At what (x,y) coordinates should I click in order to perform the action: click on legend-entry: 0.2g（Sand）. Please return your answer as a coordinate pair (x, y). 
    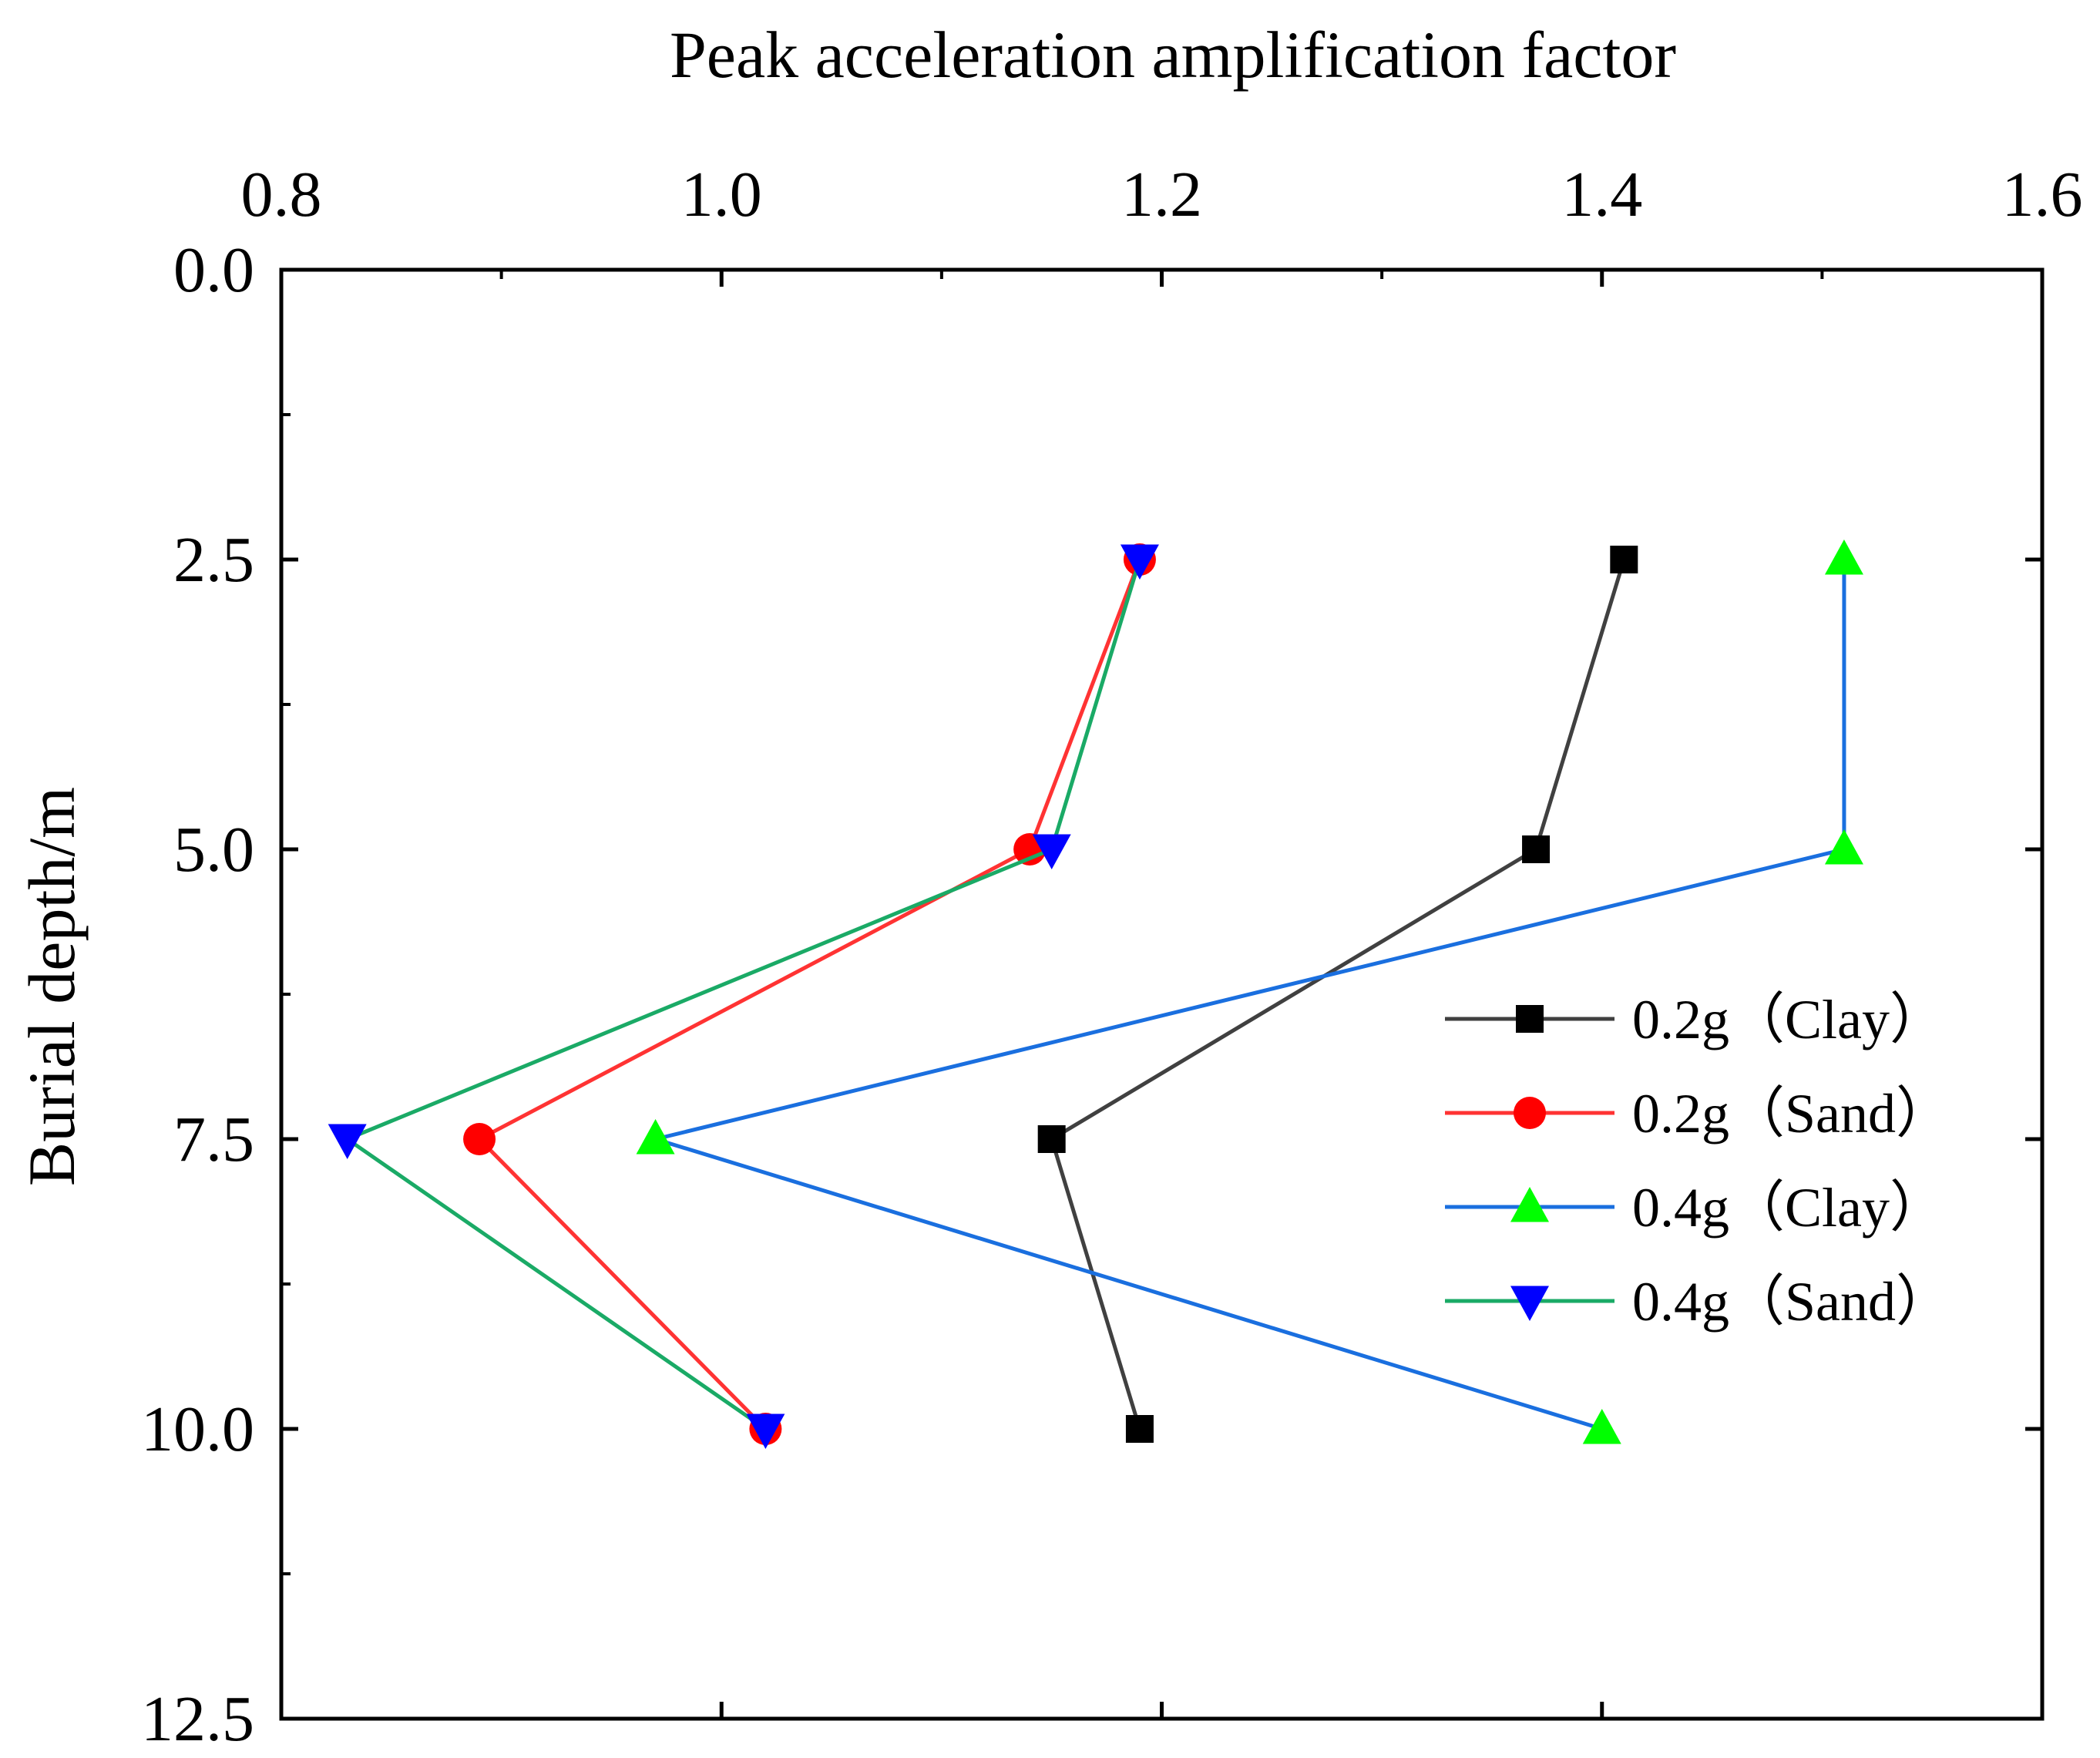
    Looking at the image, I should click on (1698, 1114).